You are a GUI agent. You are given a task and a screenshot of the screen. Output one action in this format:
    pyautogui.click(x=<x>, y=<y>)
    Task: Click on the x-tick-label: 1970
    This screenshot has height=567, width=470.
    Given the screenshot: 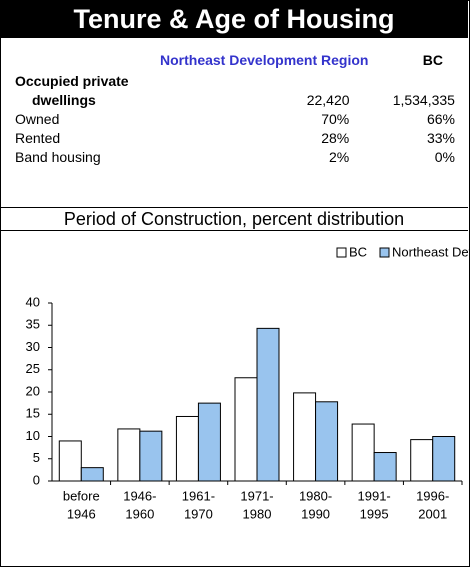 What is the action you would take?
    pyautogui.click(x=198, y=513)
    